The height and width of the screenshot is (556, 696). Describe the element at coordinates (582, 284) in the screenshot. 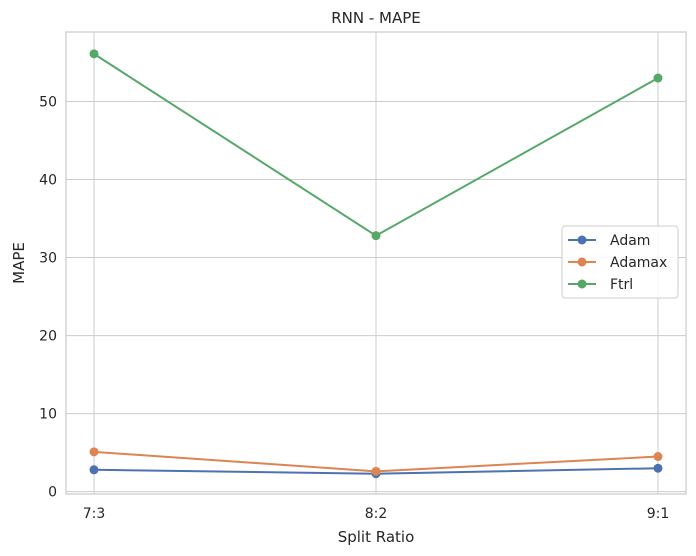

I see `legend-marker-ftrl` at that location.